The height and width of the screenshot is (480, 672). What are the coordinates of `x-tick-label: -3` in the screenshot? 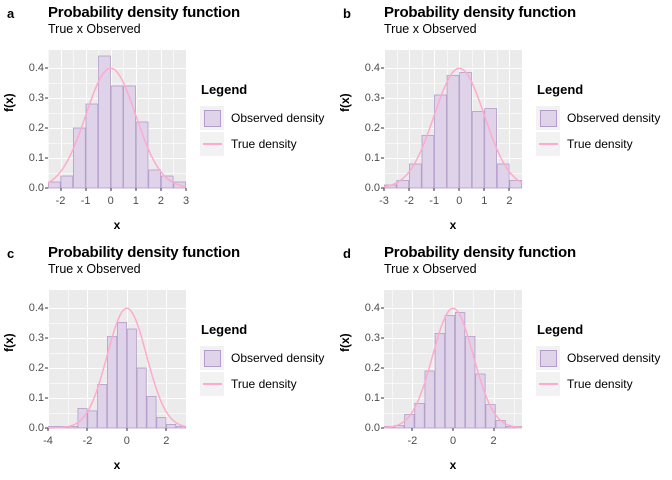 It's located at (384, 201).